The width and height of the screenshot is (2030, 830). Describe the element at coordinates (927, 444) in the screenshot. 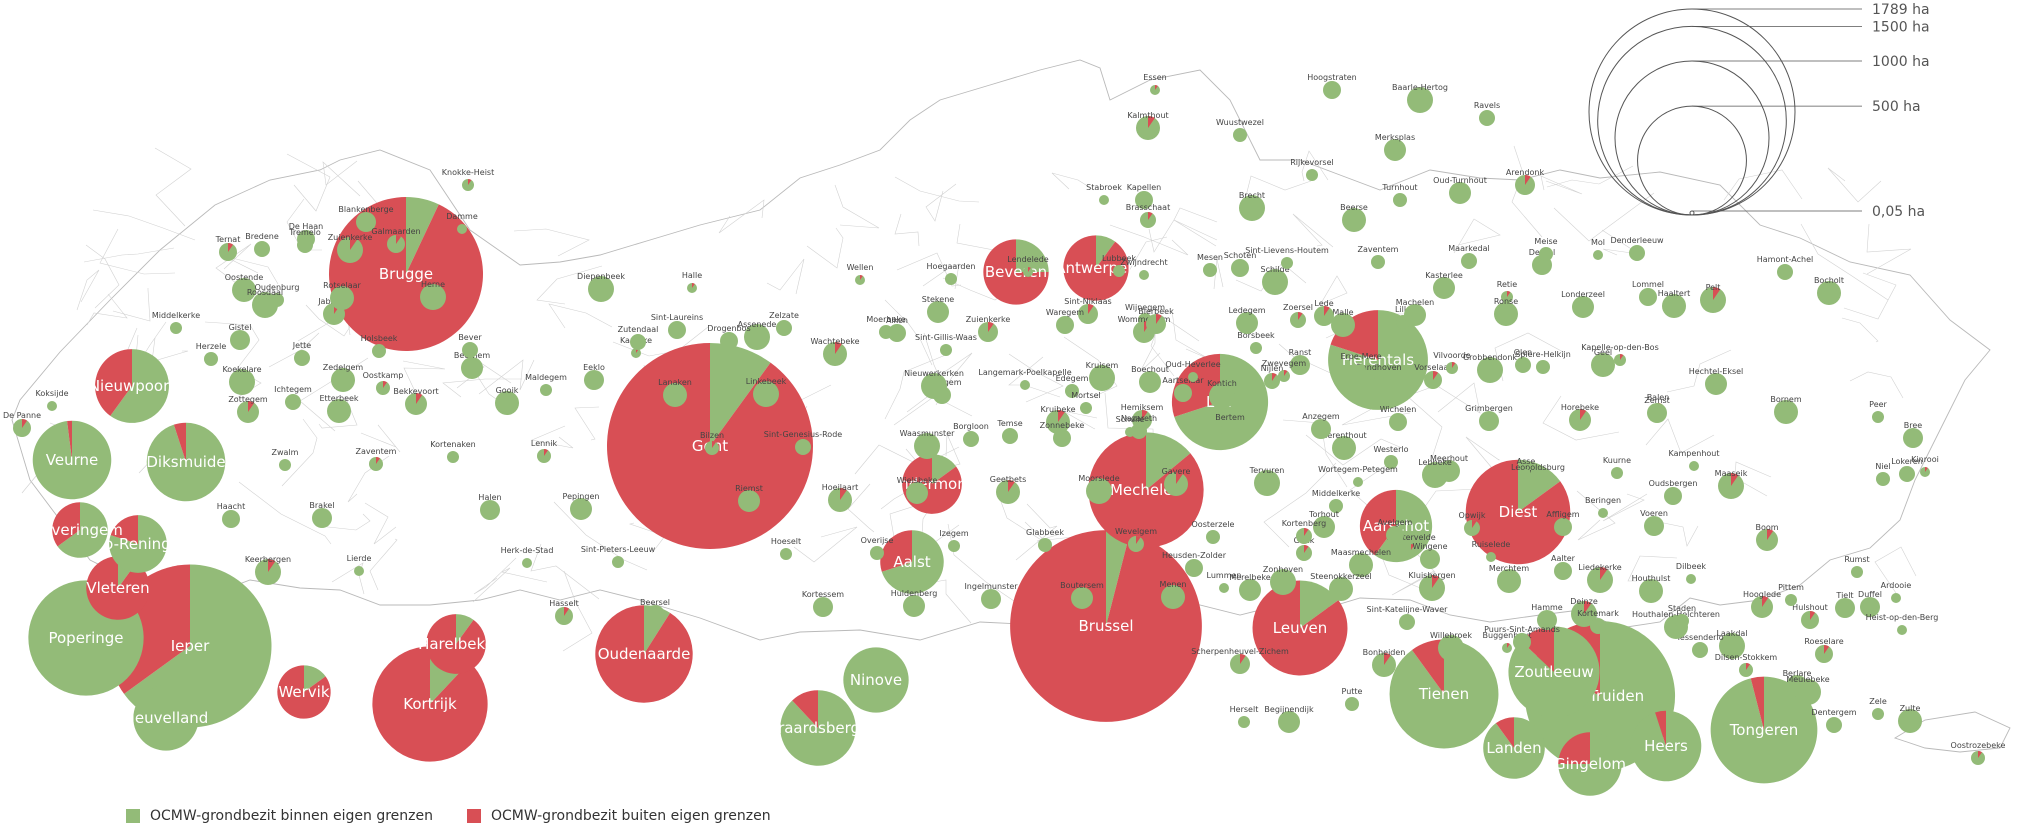

I see `small-muni: Waasmunster` at that location.